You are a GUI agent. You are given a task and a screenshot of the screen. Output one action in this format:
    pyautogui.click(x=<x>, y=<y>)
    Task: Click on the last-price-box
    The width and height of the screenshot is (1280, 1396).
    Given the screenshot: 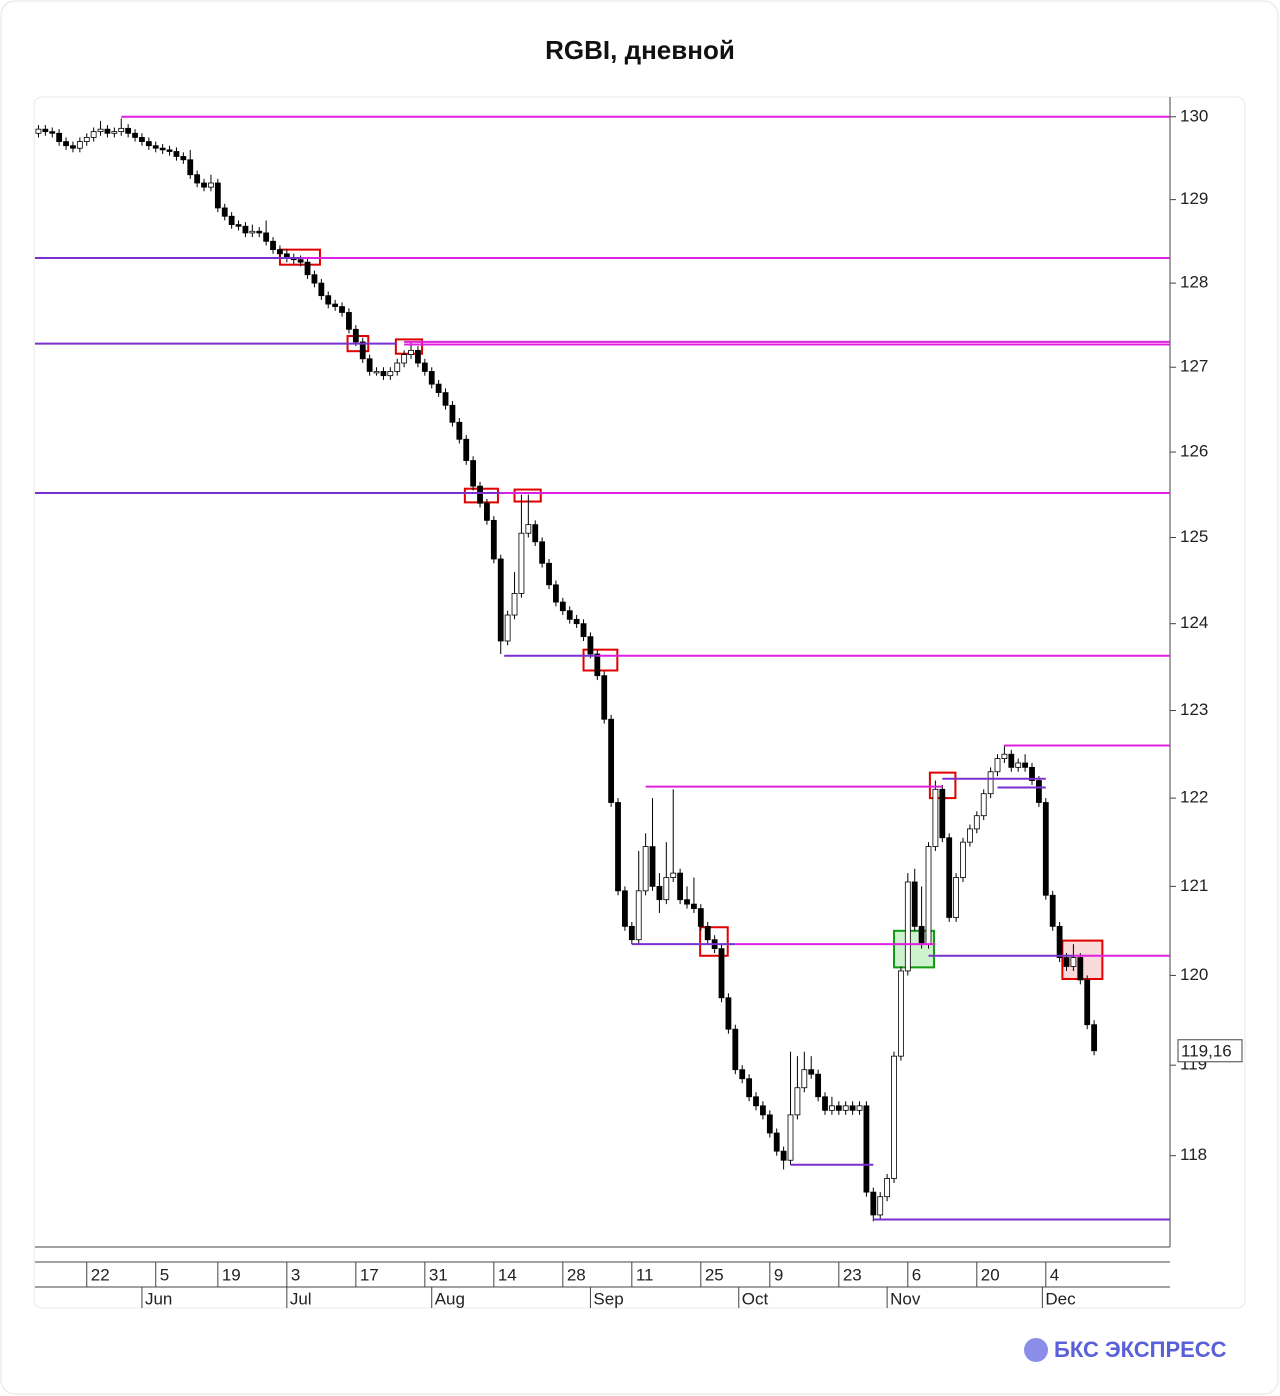 What is the action you would take?
    pyautogui.click(x=1210, y=1051)
    